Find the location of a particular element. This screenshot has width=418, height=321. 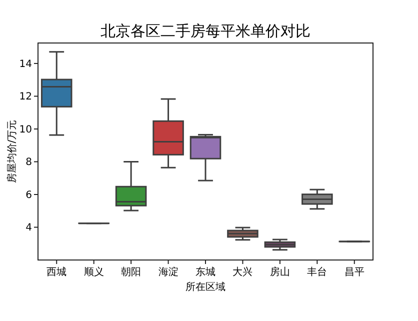

x-tick-label: 朝阳 is located at coordinates (131, 272).